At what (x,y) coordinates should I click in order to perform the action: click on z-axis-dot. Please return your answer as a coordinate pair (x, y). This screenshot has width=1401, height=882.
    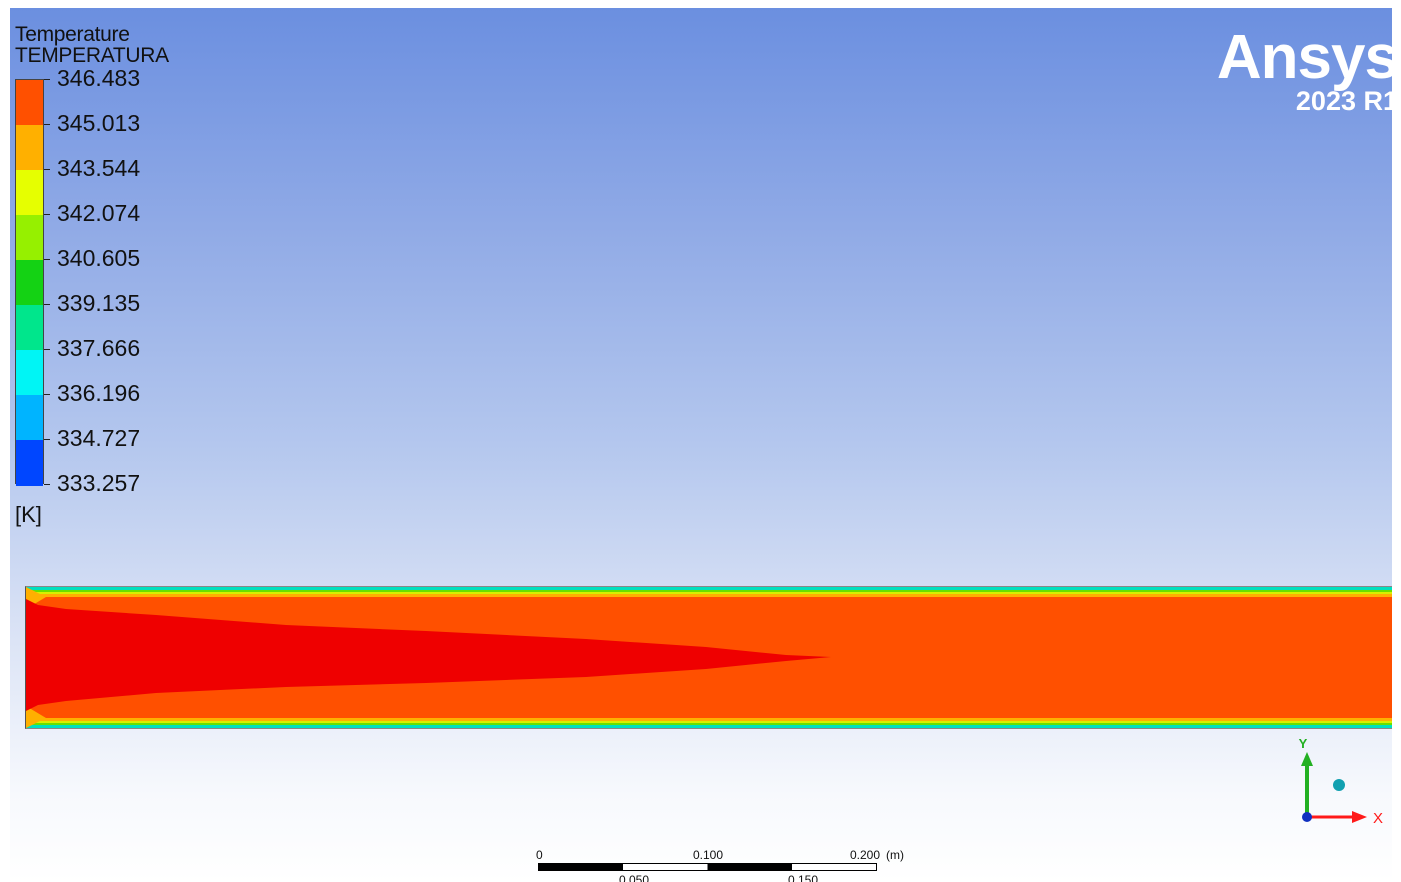
    Looking at the image, I should click on (1339, 785).